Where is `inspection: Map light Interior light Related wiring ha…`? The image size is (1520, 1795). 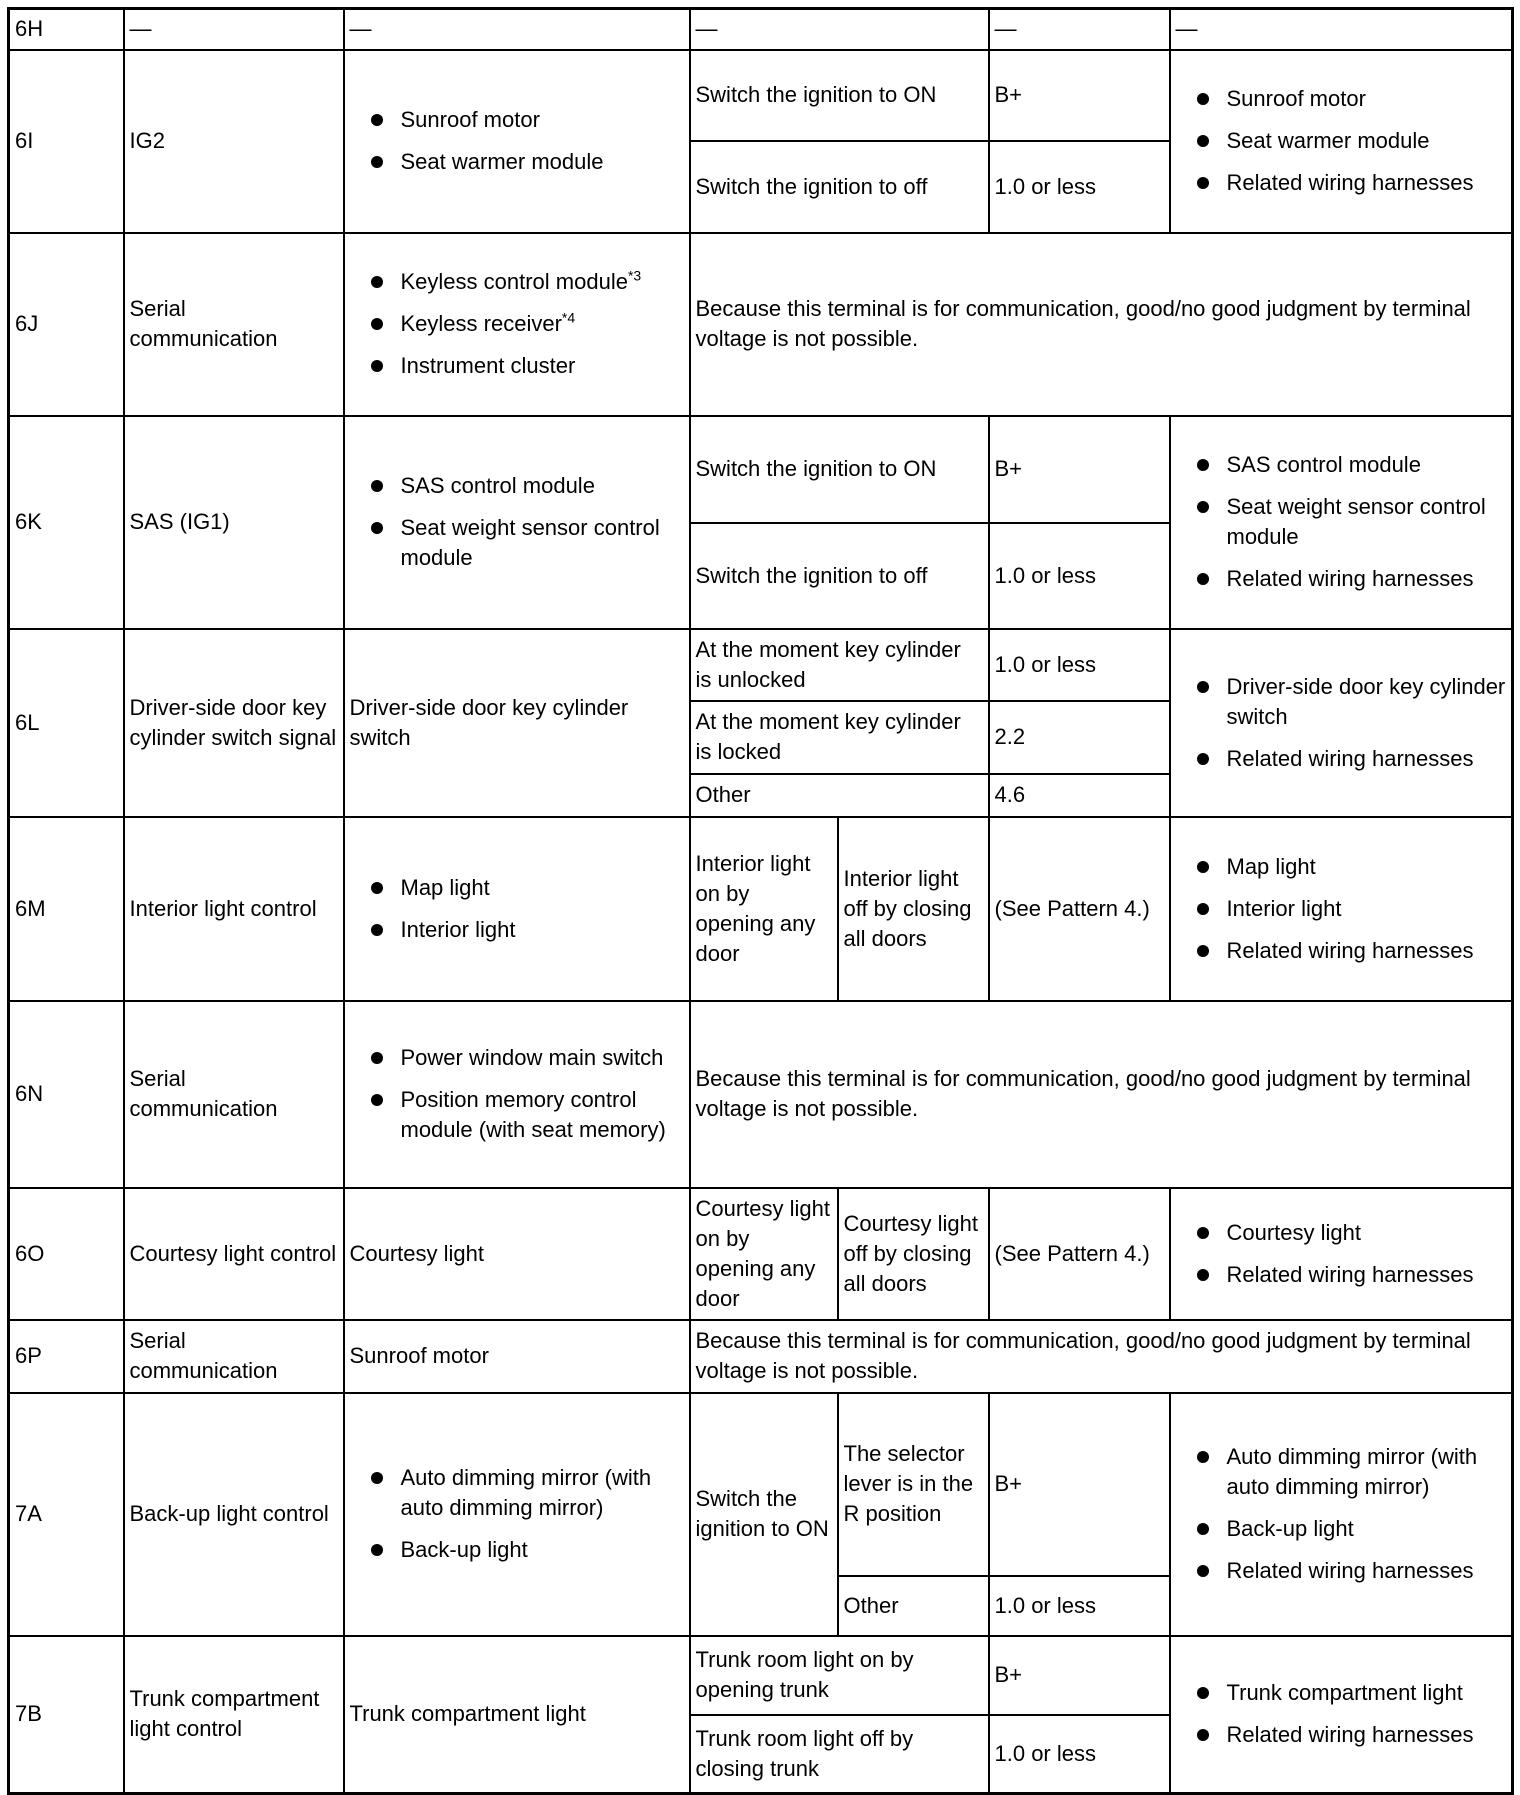 inspection: Map light Interior light Related wiring ha… is located at coordinates (1341, 908).